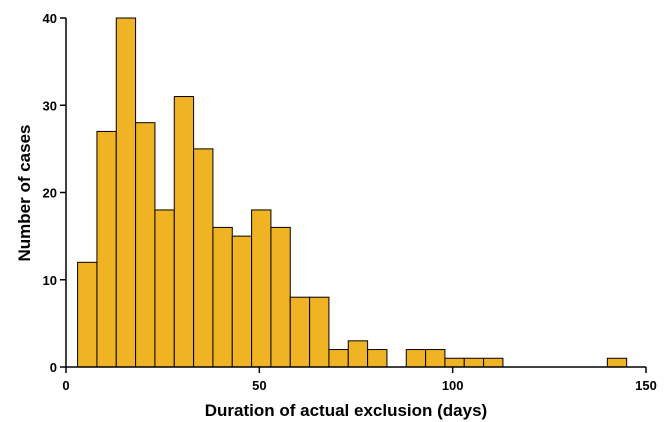 Image resolution: width=670 pixels, height=422 pixels. I want to click on y-axis-title: Number of cases, so click(24, 193).